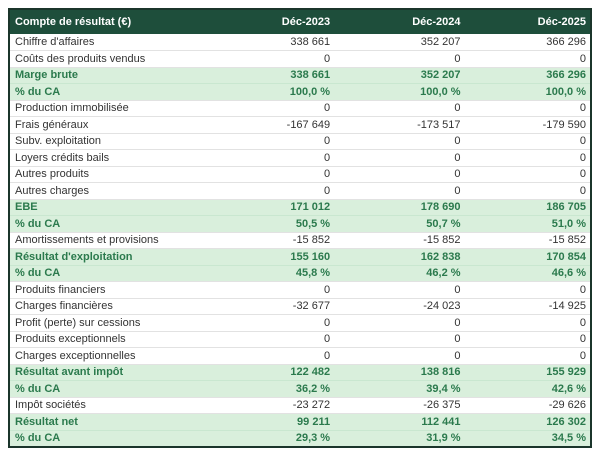  What do you see at coordinates (310, 207) in the screenshot?
I see `row-value: 171 012` at bounding box center [310, 207].